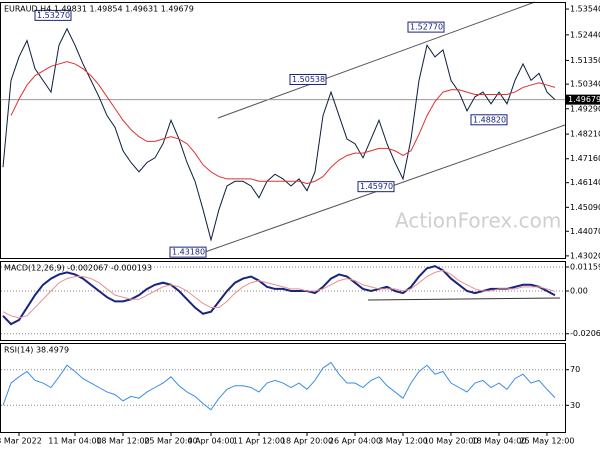 The width and height of the screenshot is (600, 450). Describe the element at coordinates (585, 207) in the screenshot. I see `y-tick-label: 1.45090` at that location.